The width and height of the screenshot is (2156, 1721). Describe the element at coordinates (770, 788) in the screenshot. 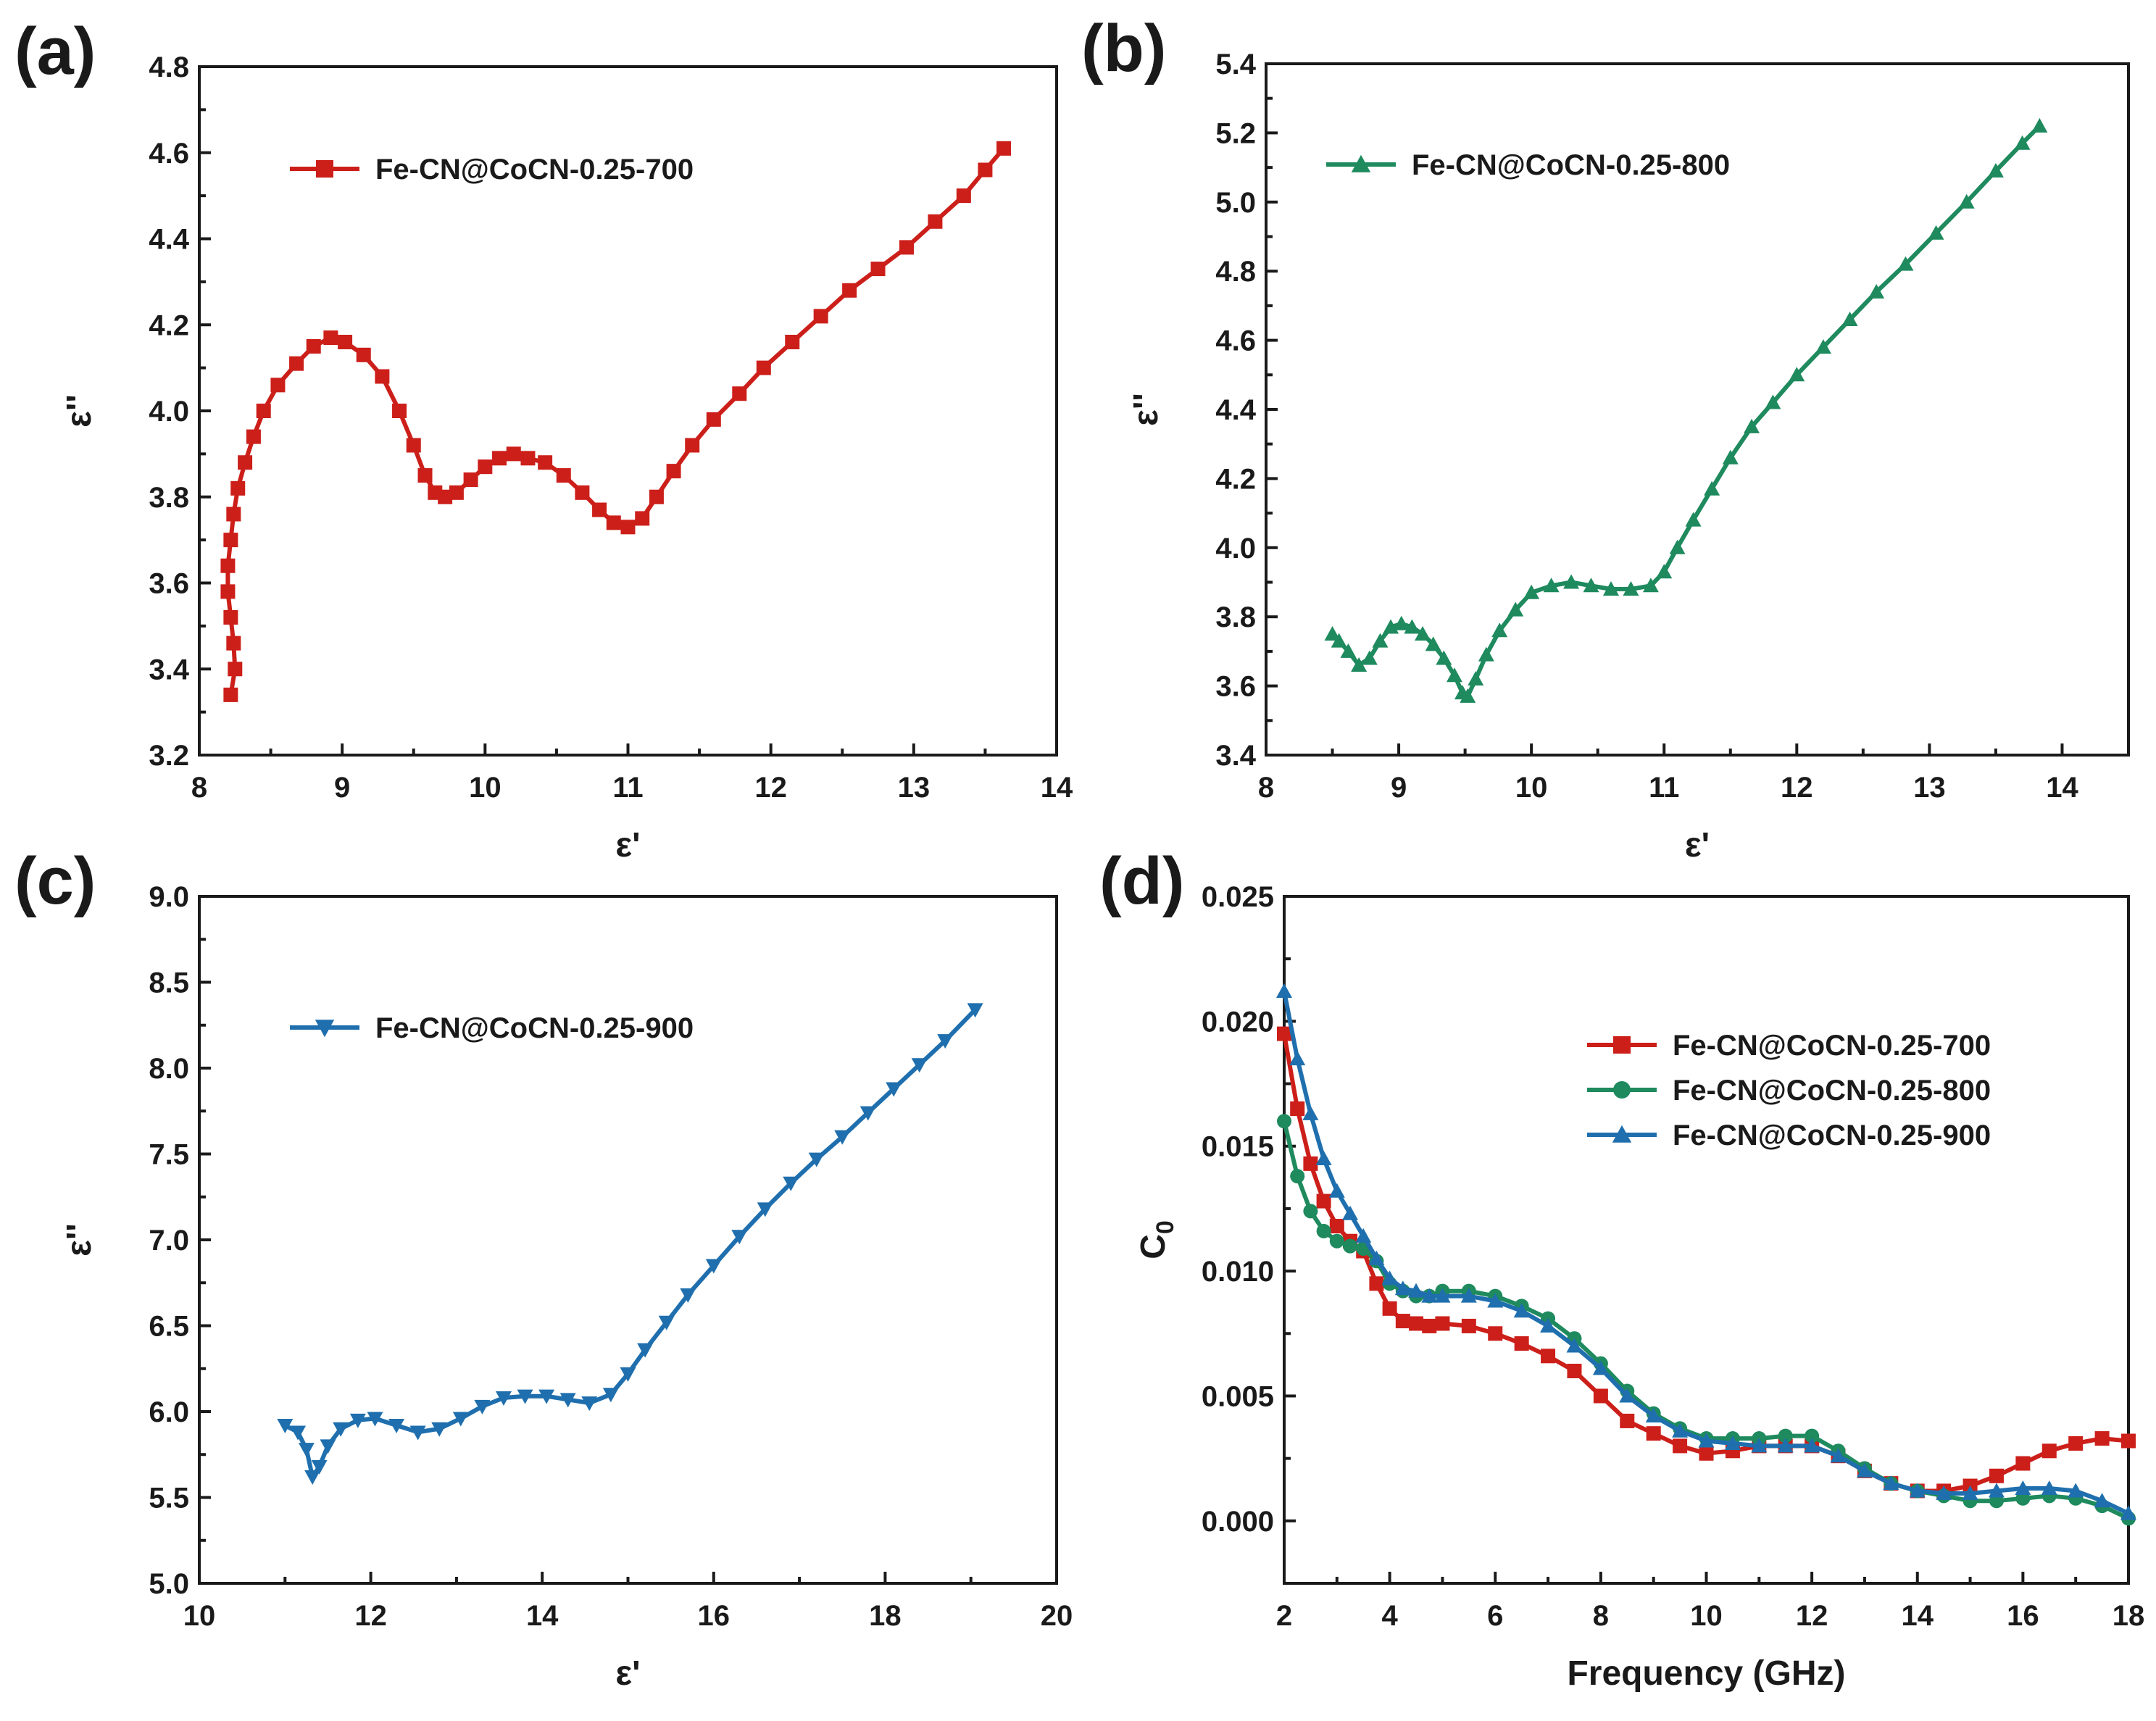

I see `x-tick-label: 12` at that location.